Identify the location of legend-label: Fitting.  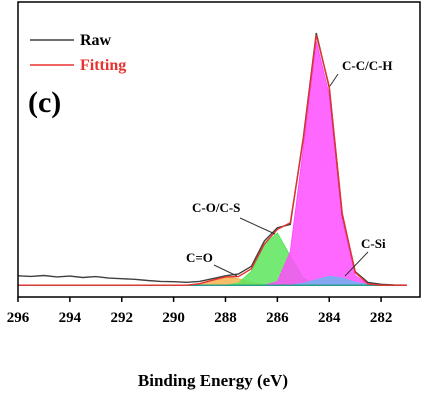
(103, 65).